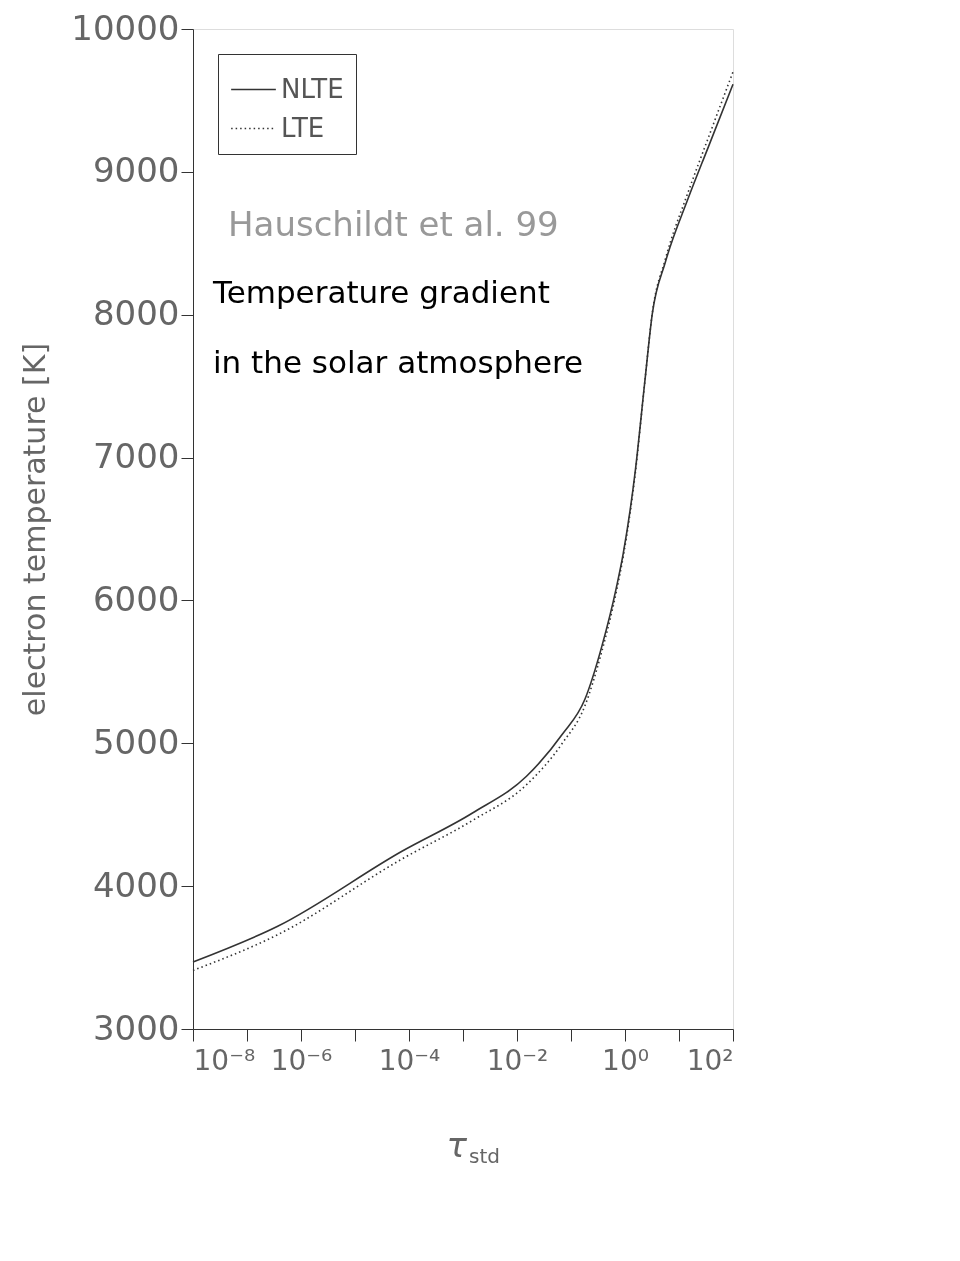  What do you see at coordinates (409, 1060) in the screenshot?
I see `x-tick-label: 10⁻⁴` at bounding box center [409, 1060].